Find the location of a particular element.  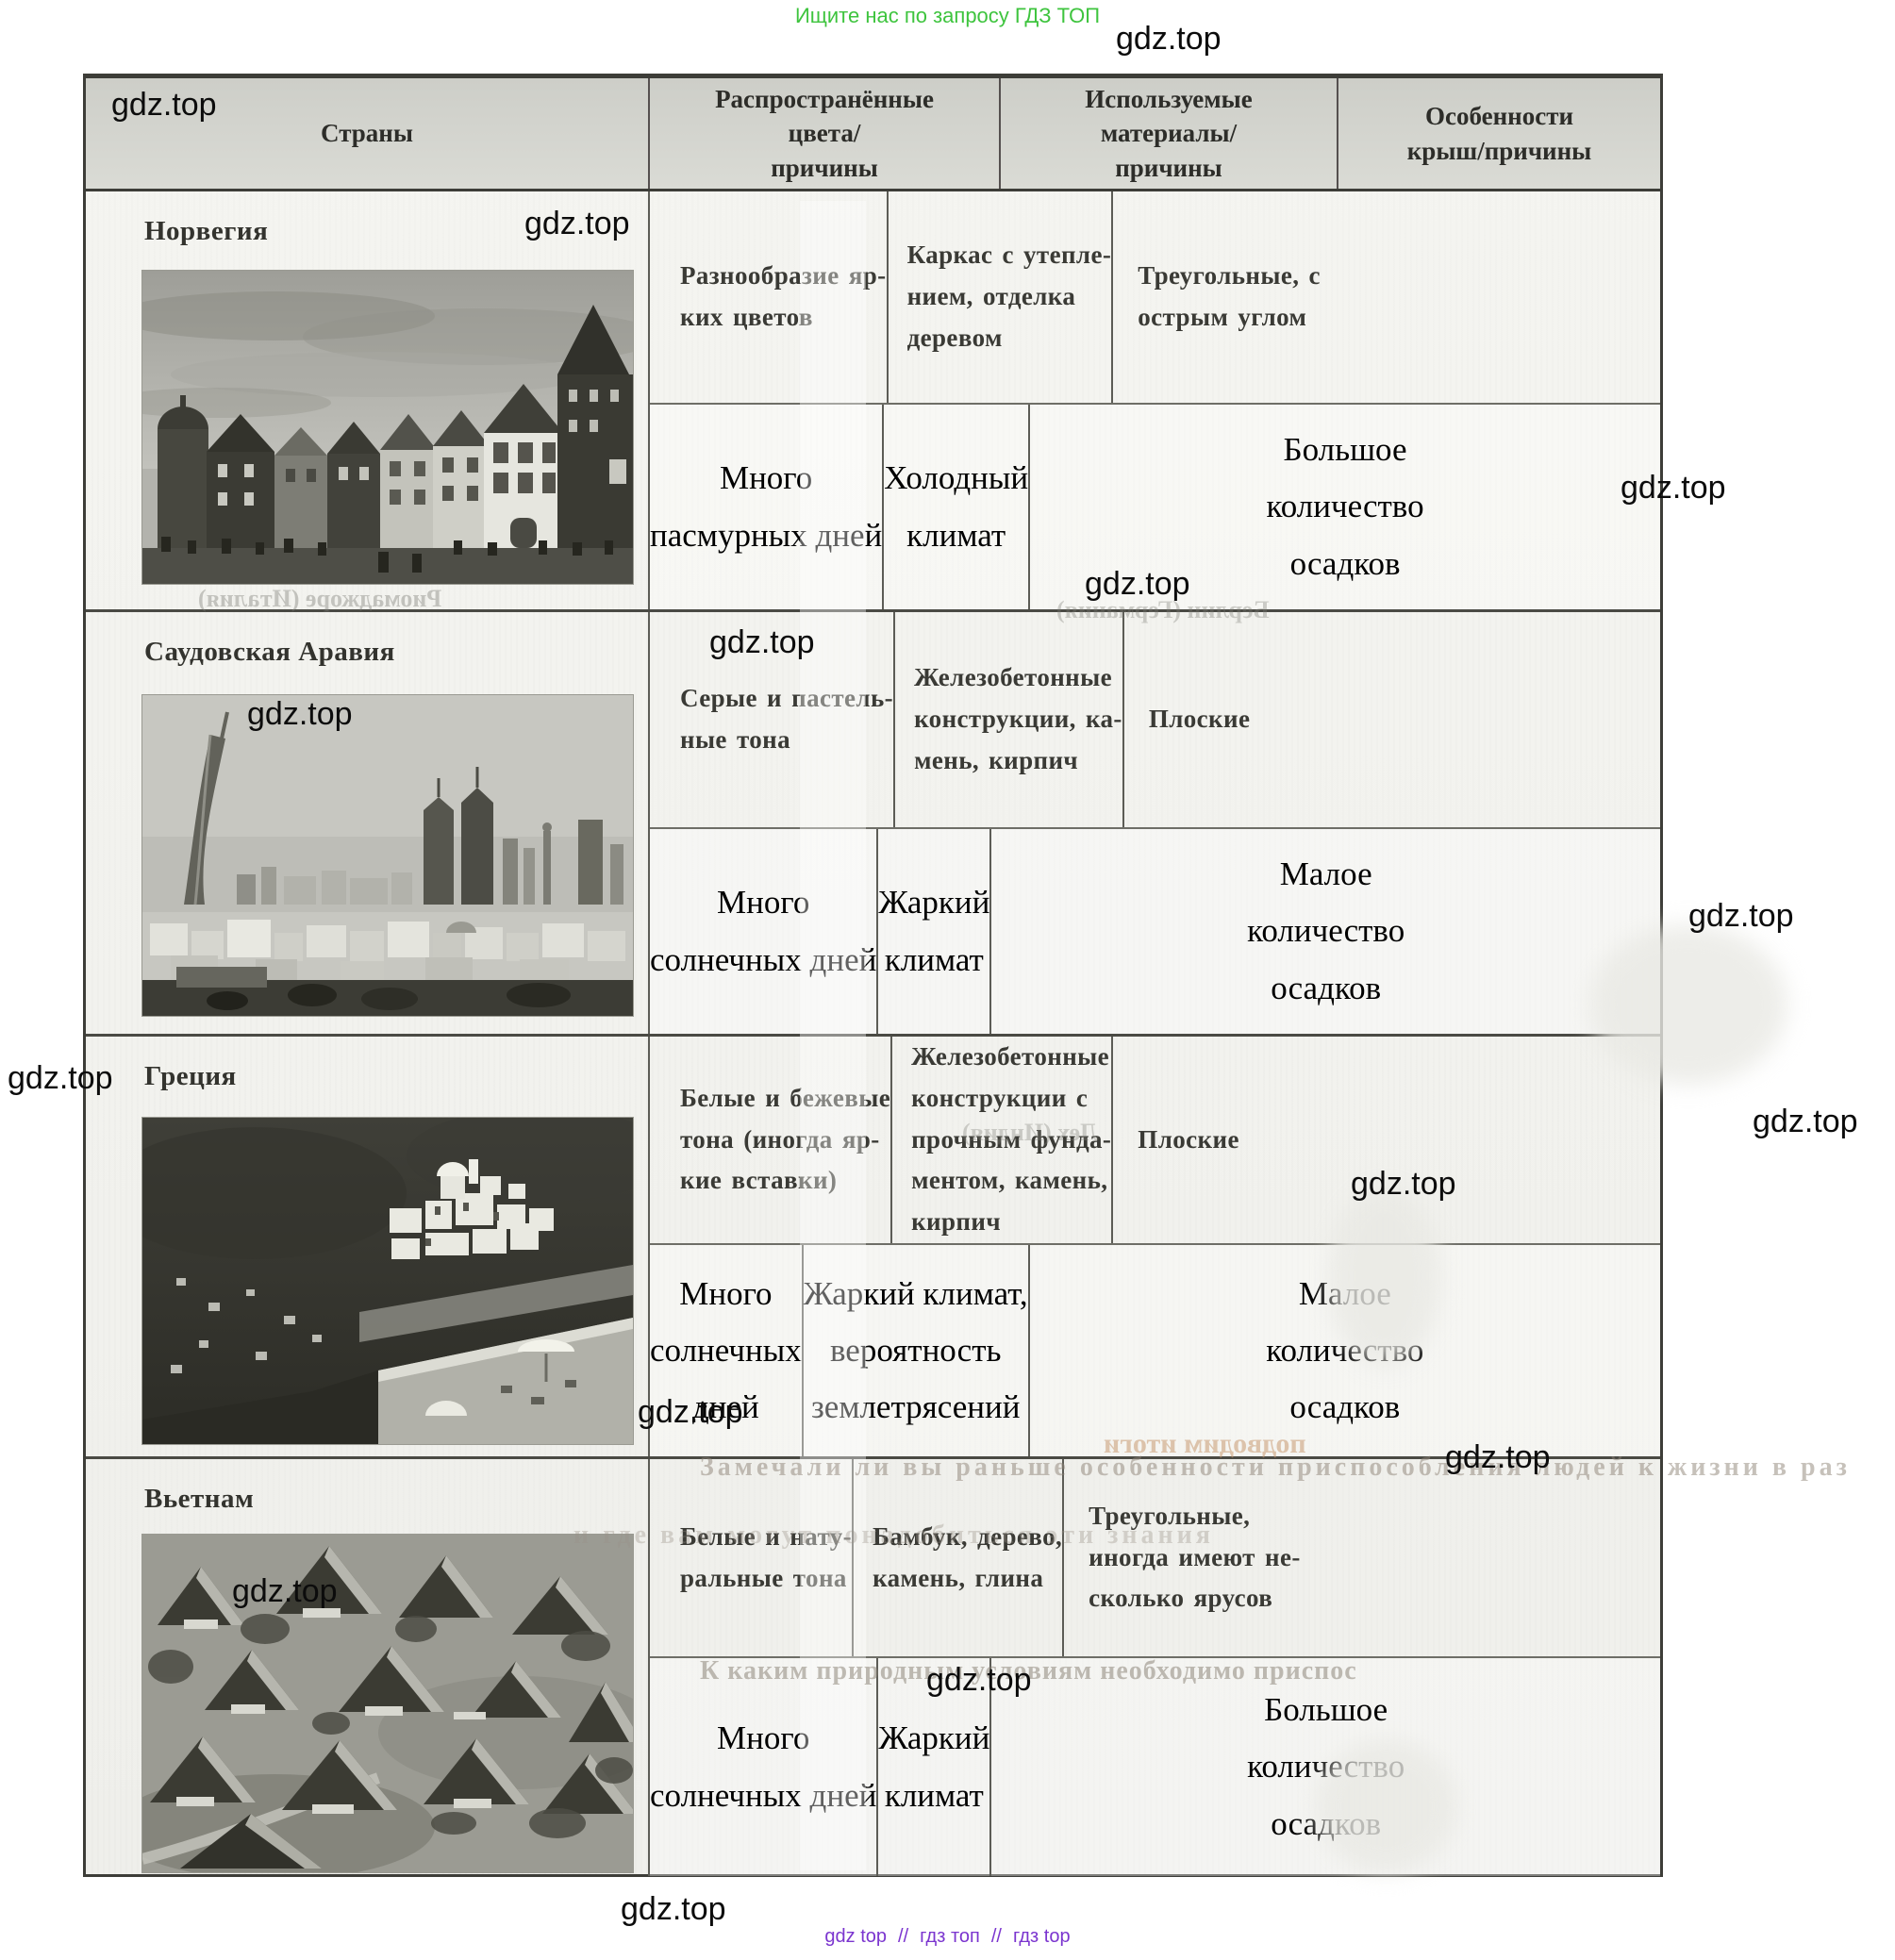

saudi-arabia-photo is located at coordinates (387, 855).